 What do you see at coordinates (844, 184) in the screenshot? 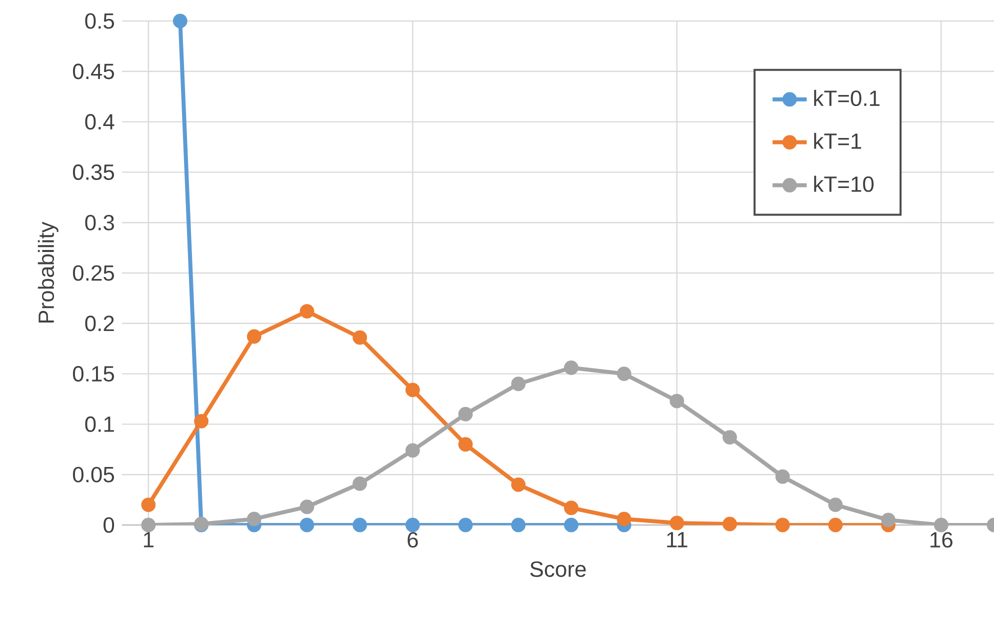
I see `legend-label: kT=10` at bounding box center [844, 184].